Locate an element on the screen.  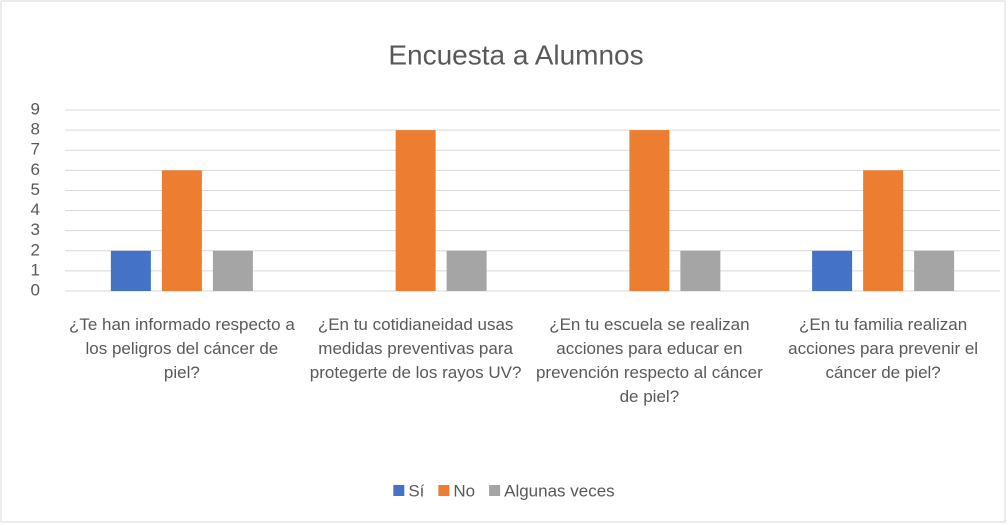
y-tick-label: 0 is located at coordinates (35, 289).